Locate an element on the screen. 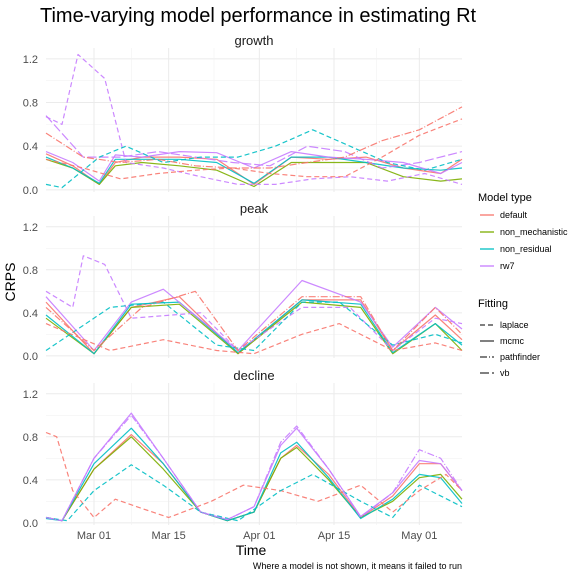 This screenshot has height=581, width=576. series-line-rw7-laplace is located at coordinates (254, 303).